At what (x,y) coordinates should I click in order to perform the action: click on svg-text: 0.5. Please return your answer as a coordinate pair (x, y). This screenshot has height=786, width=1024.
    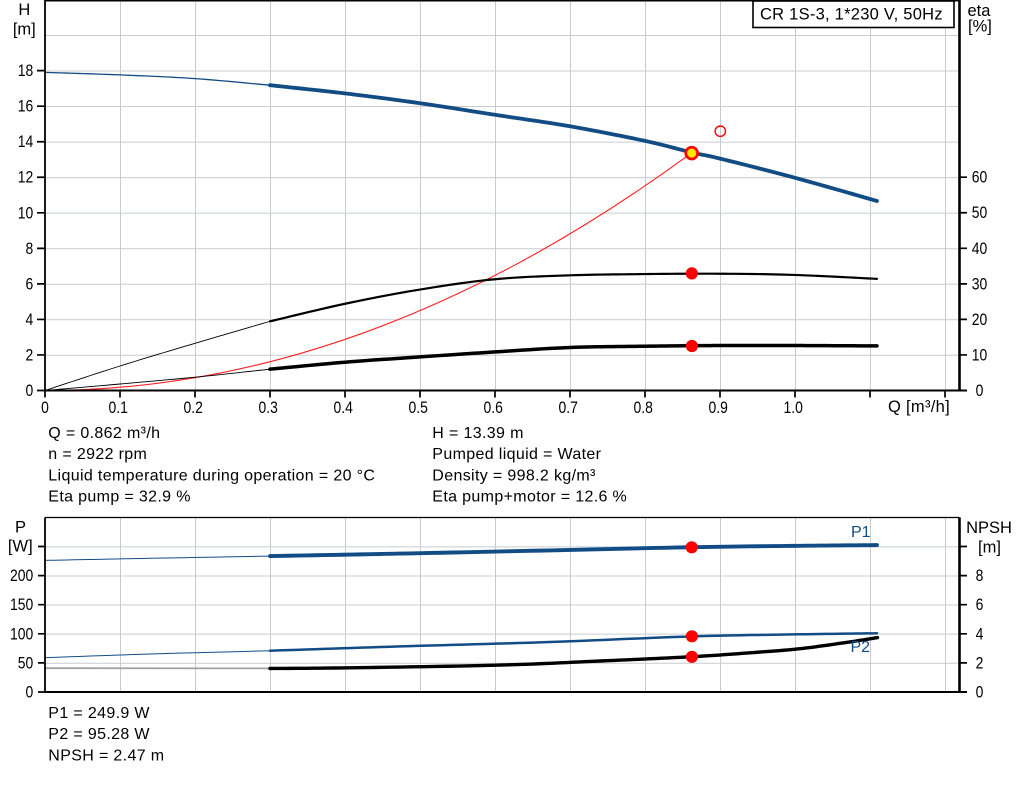
    Looking at the image, I should click on (418, 408).